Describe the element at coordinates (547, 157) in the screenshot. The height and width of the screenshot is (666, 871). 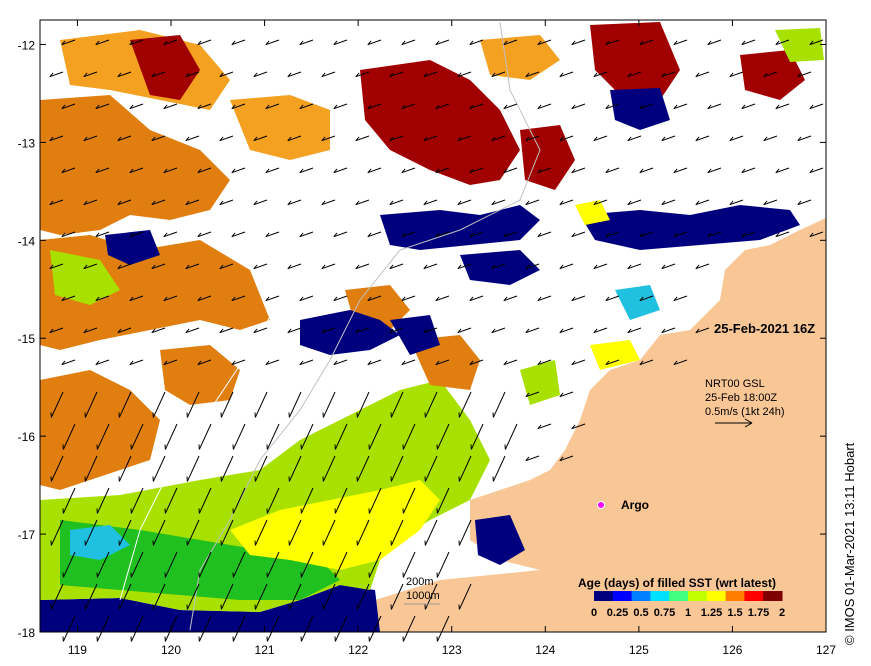
I see `dark-red-patch-n5` at that location.